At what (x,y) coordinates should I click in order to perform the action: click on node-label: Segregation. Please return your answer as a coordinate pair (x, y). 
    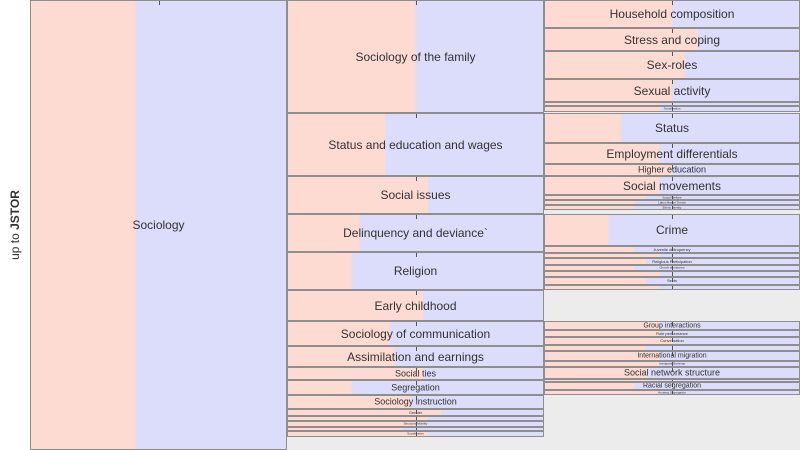
    Looking at the image, I should click on (415, 387).